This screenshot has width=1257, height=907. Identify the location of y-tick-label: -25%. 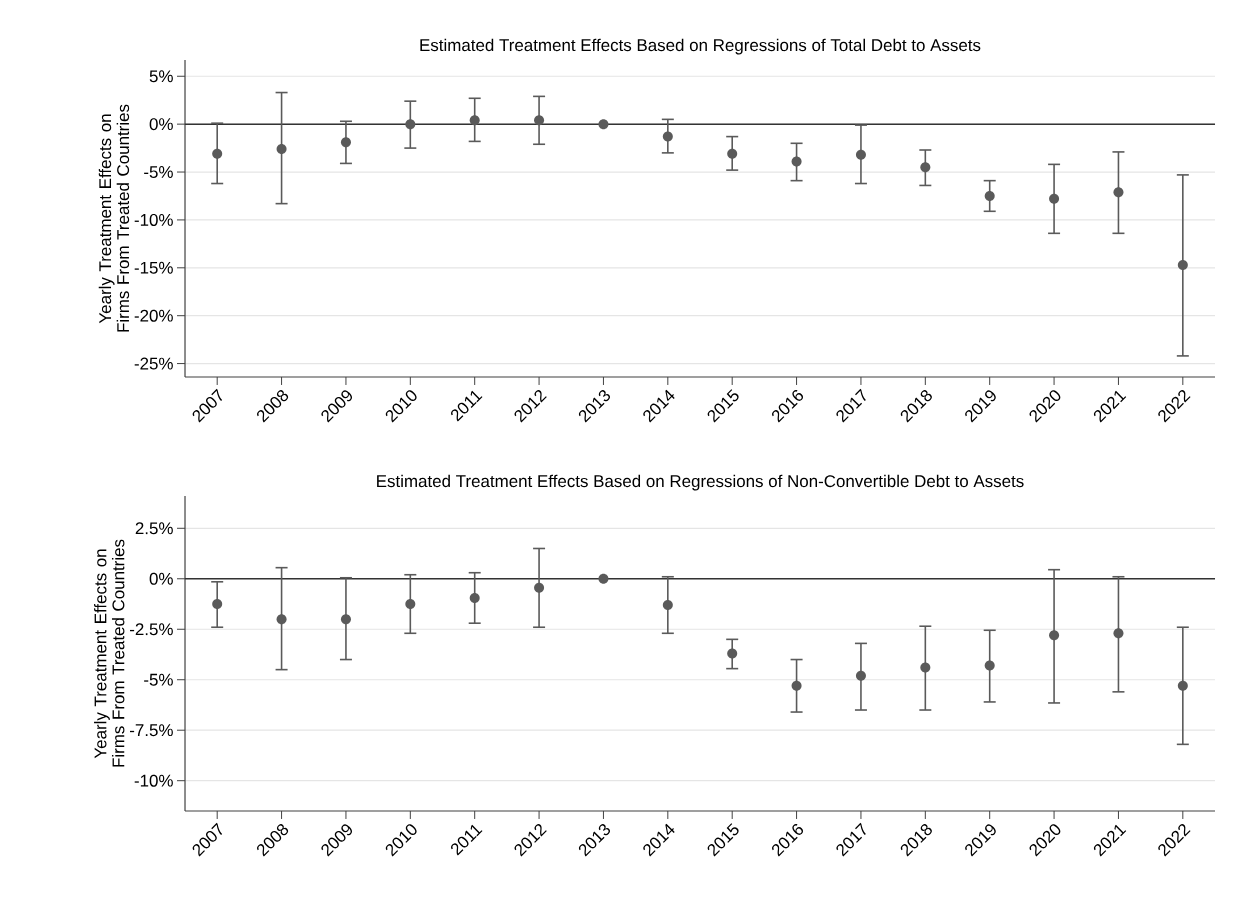
(153, 363).